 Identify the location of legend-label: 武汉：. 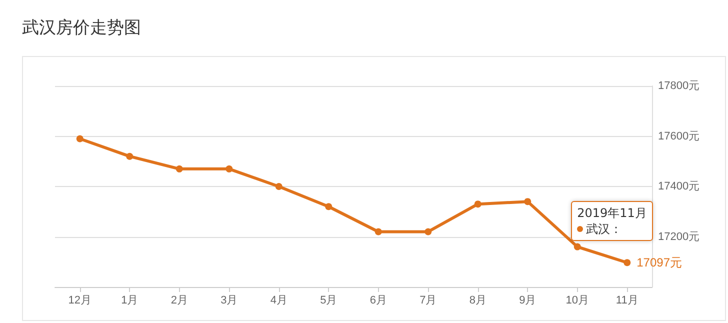
(604, 229).